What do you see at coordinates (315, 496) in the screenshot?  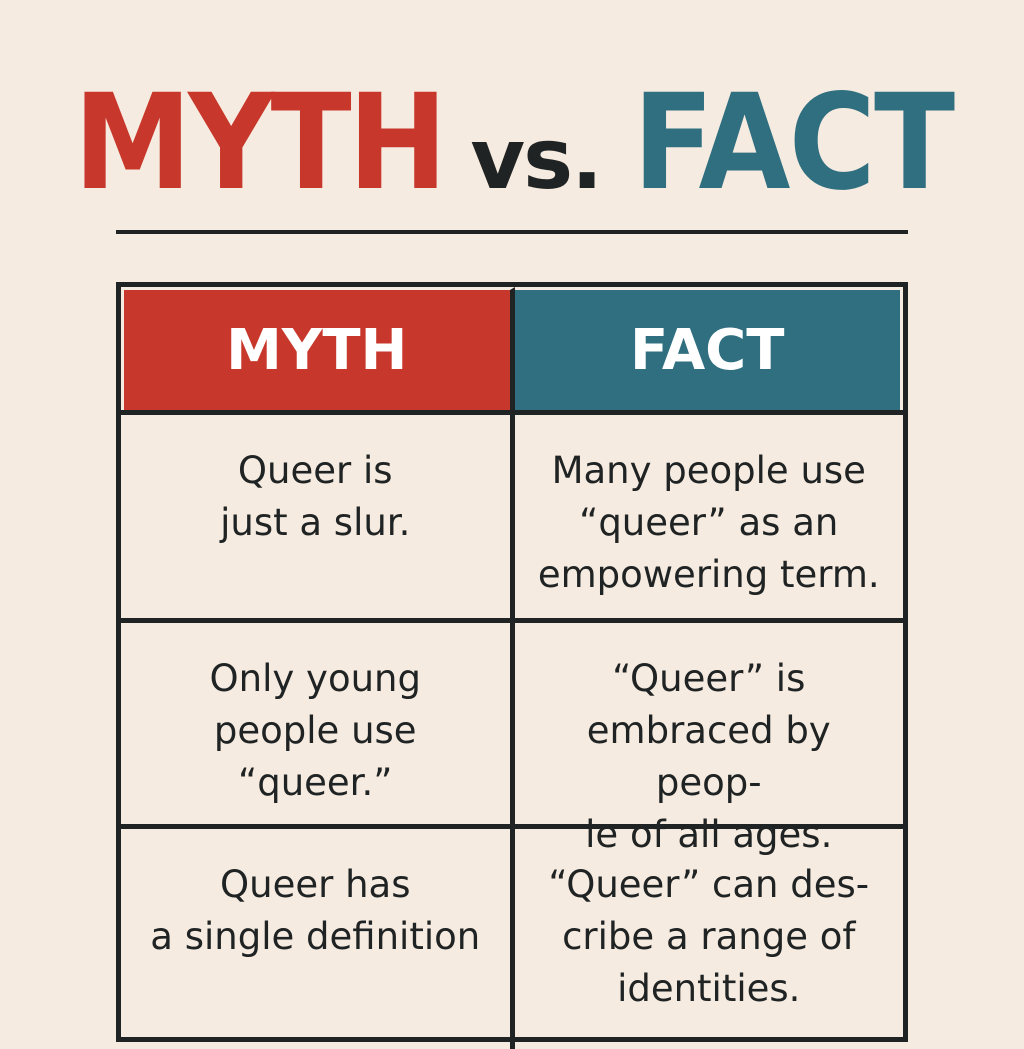 I see `myth-text: Queer is just a slur.` at bounding box center [315, 496].